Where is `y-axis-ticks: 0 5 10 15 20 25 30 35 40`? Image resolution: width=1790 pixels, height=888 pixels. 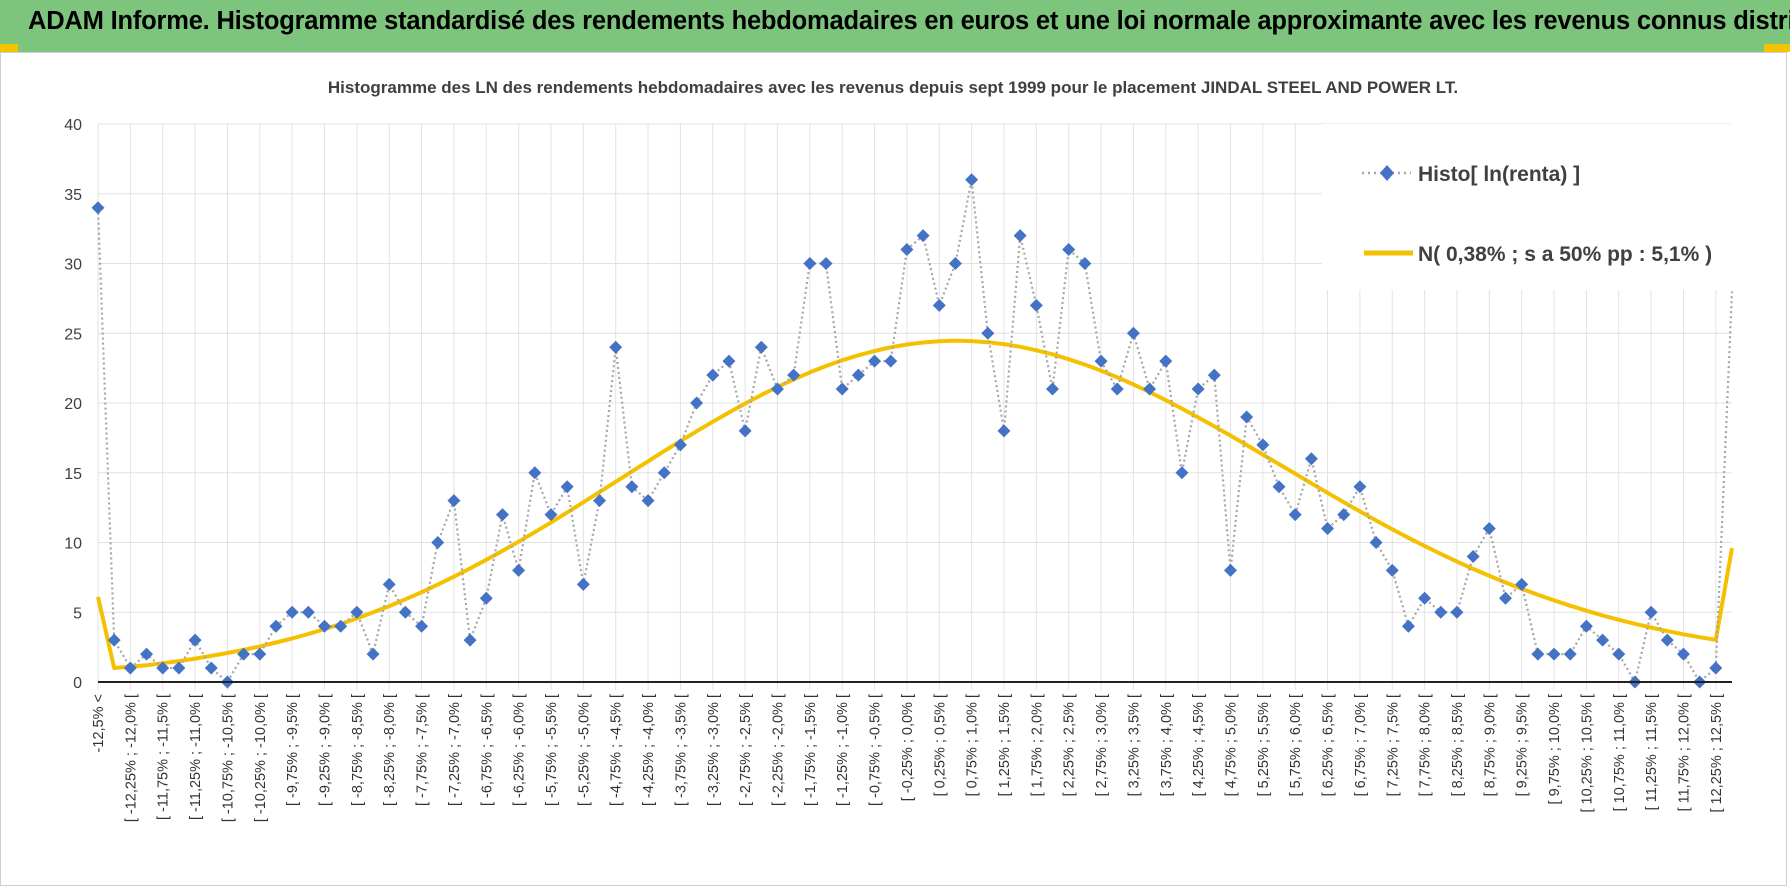 y-axis-ticks: 0 5 10 15 20 25 30 35 40 is located at coordinates (73, 404).